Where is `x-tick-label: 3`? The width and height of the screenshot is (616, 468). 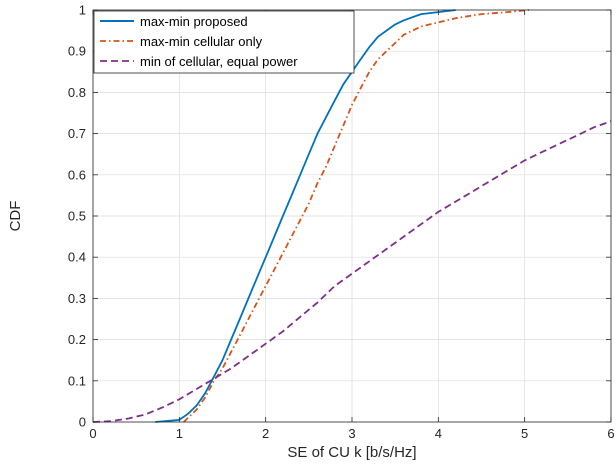
x-tick-label: 3 is located at coordinates (351, 433).